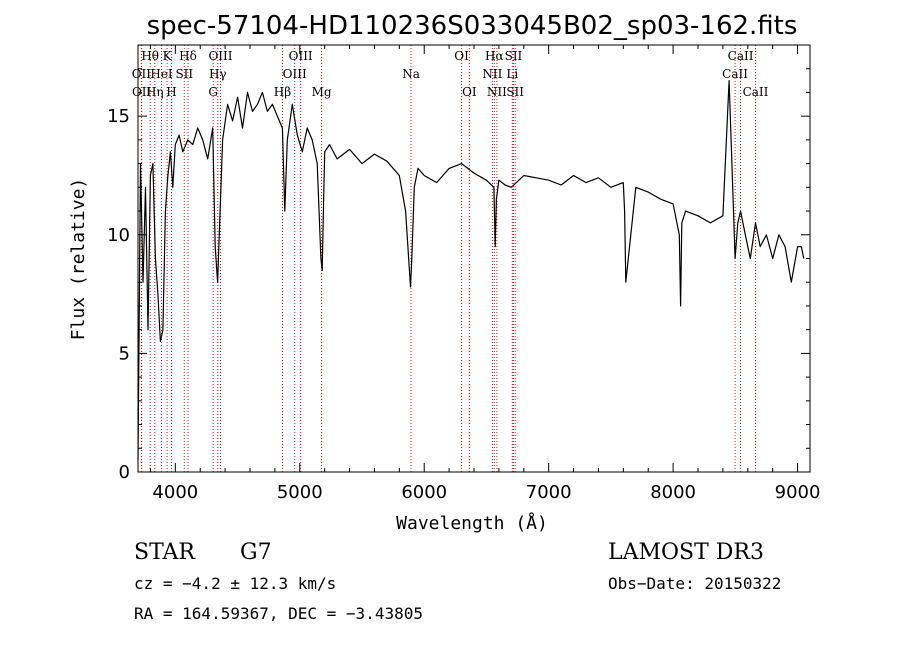  I want to click on spectral-line-label: HeI, so click(161, 74).